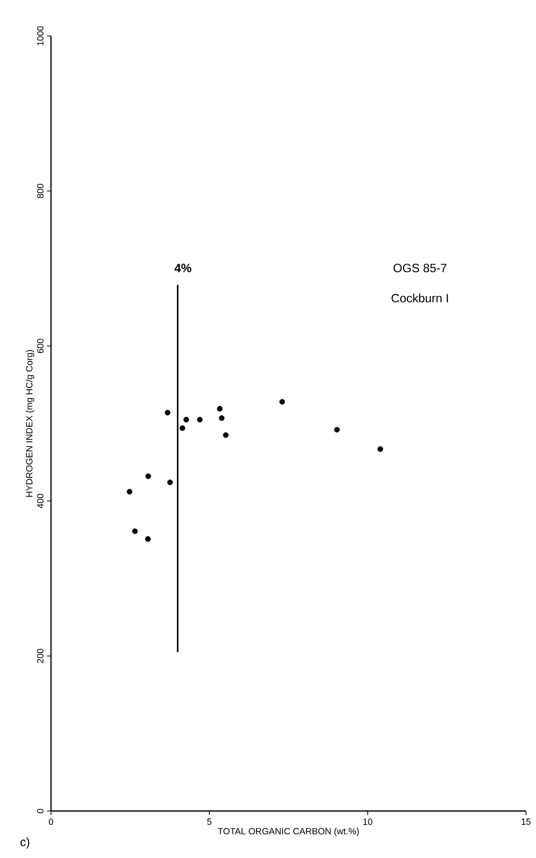  I want to click on annotation: OGS 85-7, so click(420, 268).